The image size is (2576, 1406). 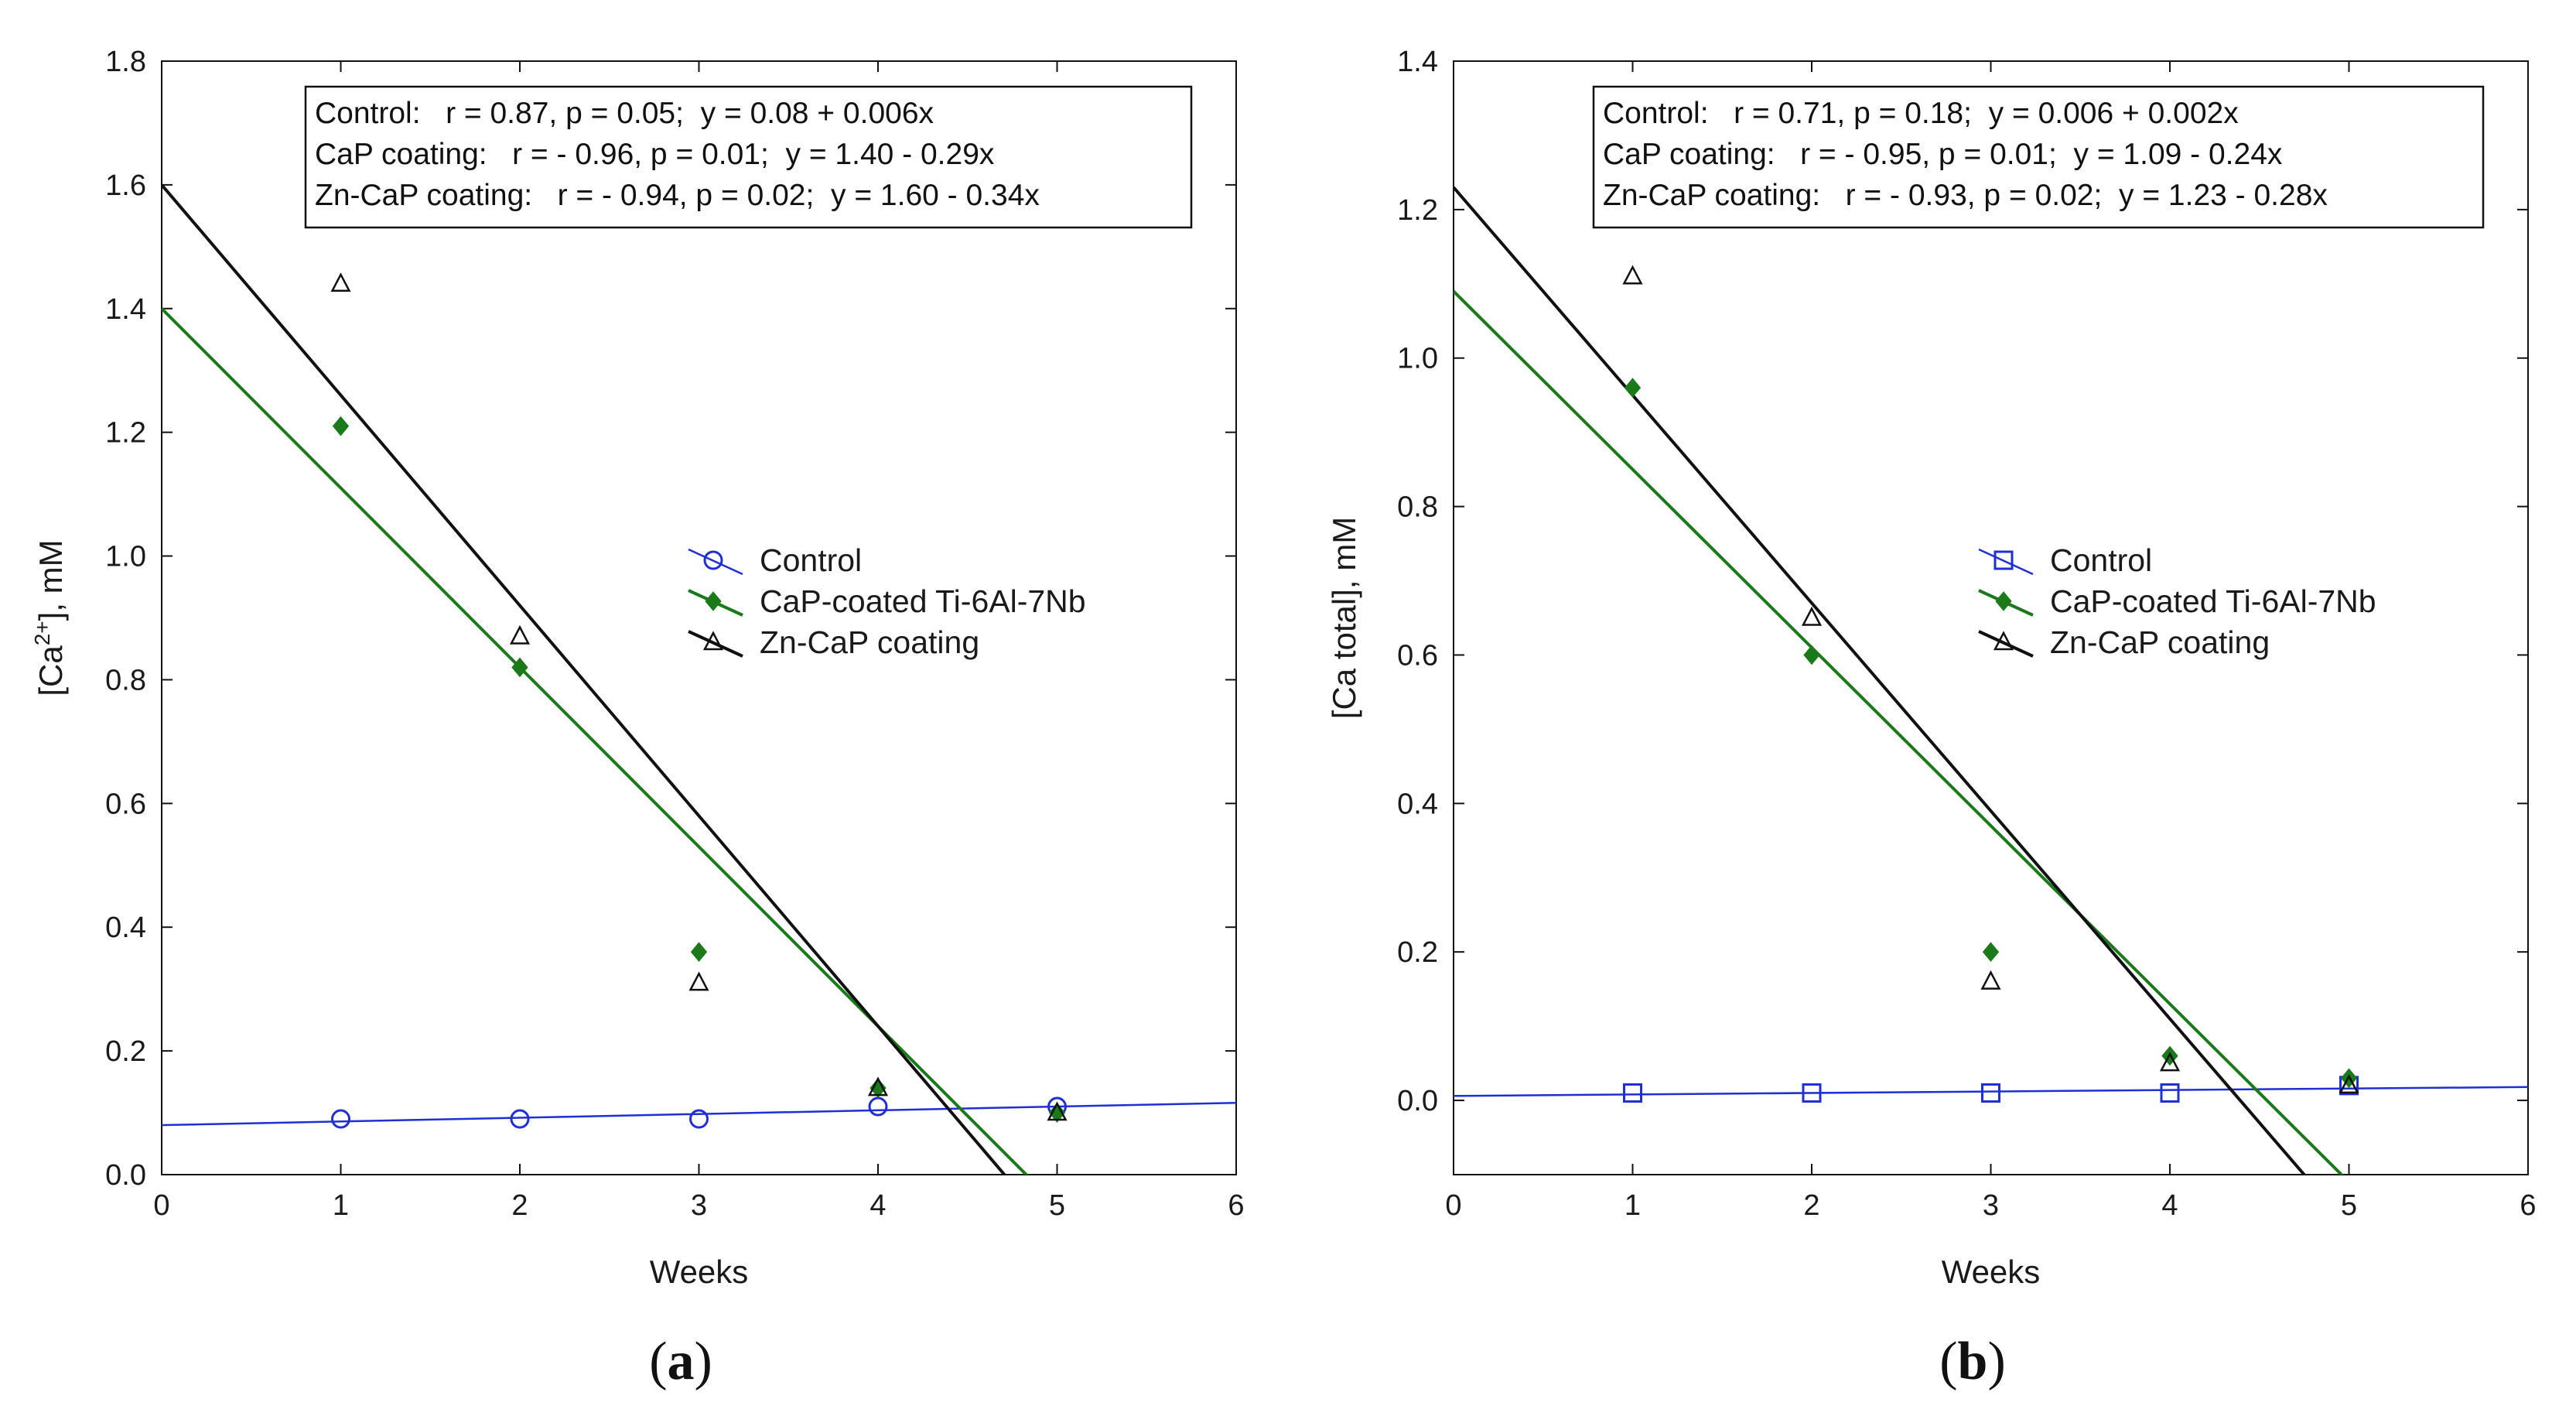 I want to click on panel-b-stats-box, so click(x=2038, y=157).